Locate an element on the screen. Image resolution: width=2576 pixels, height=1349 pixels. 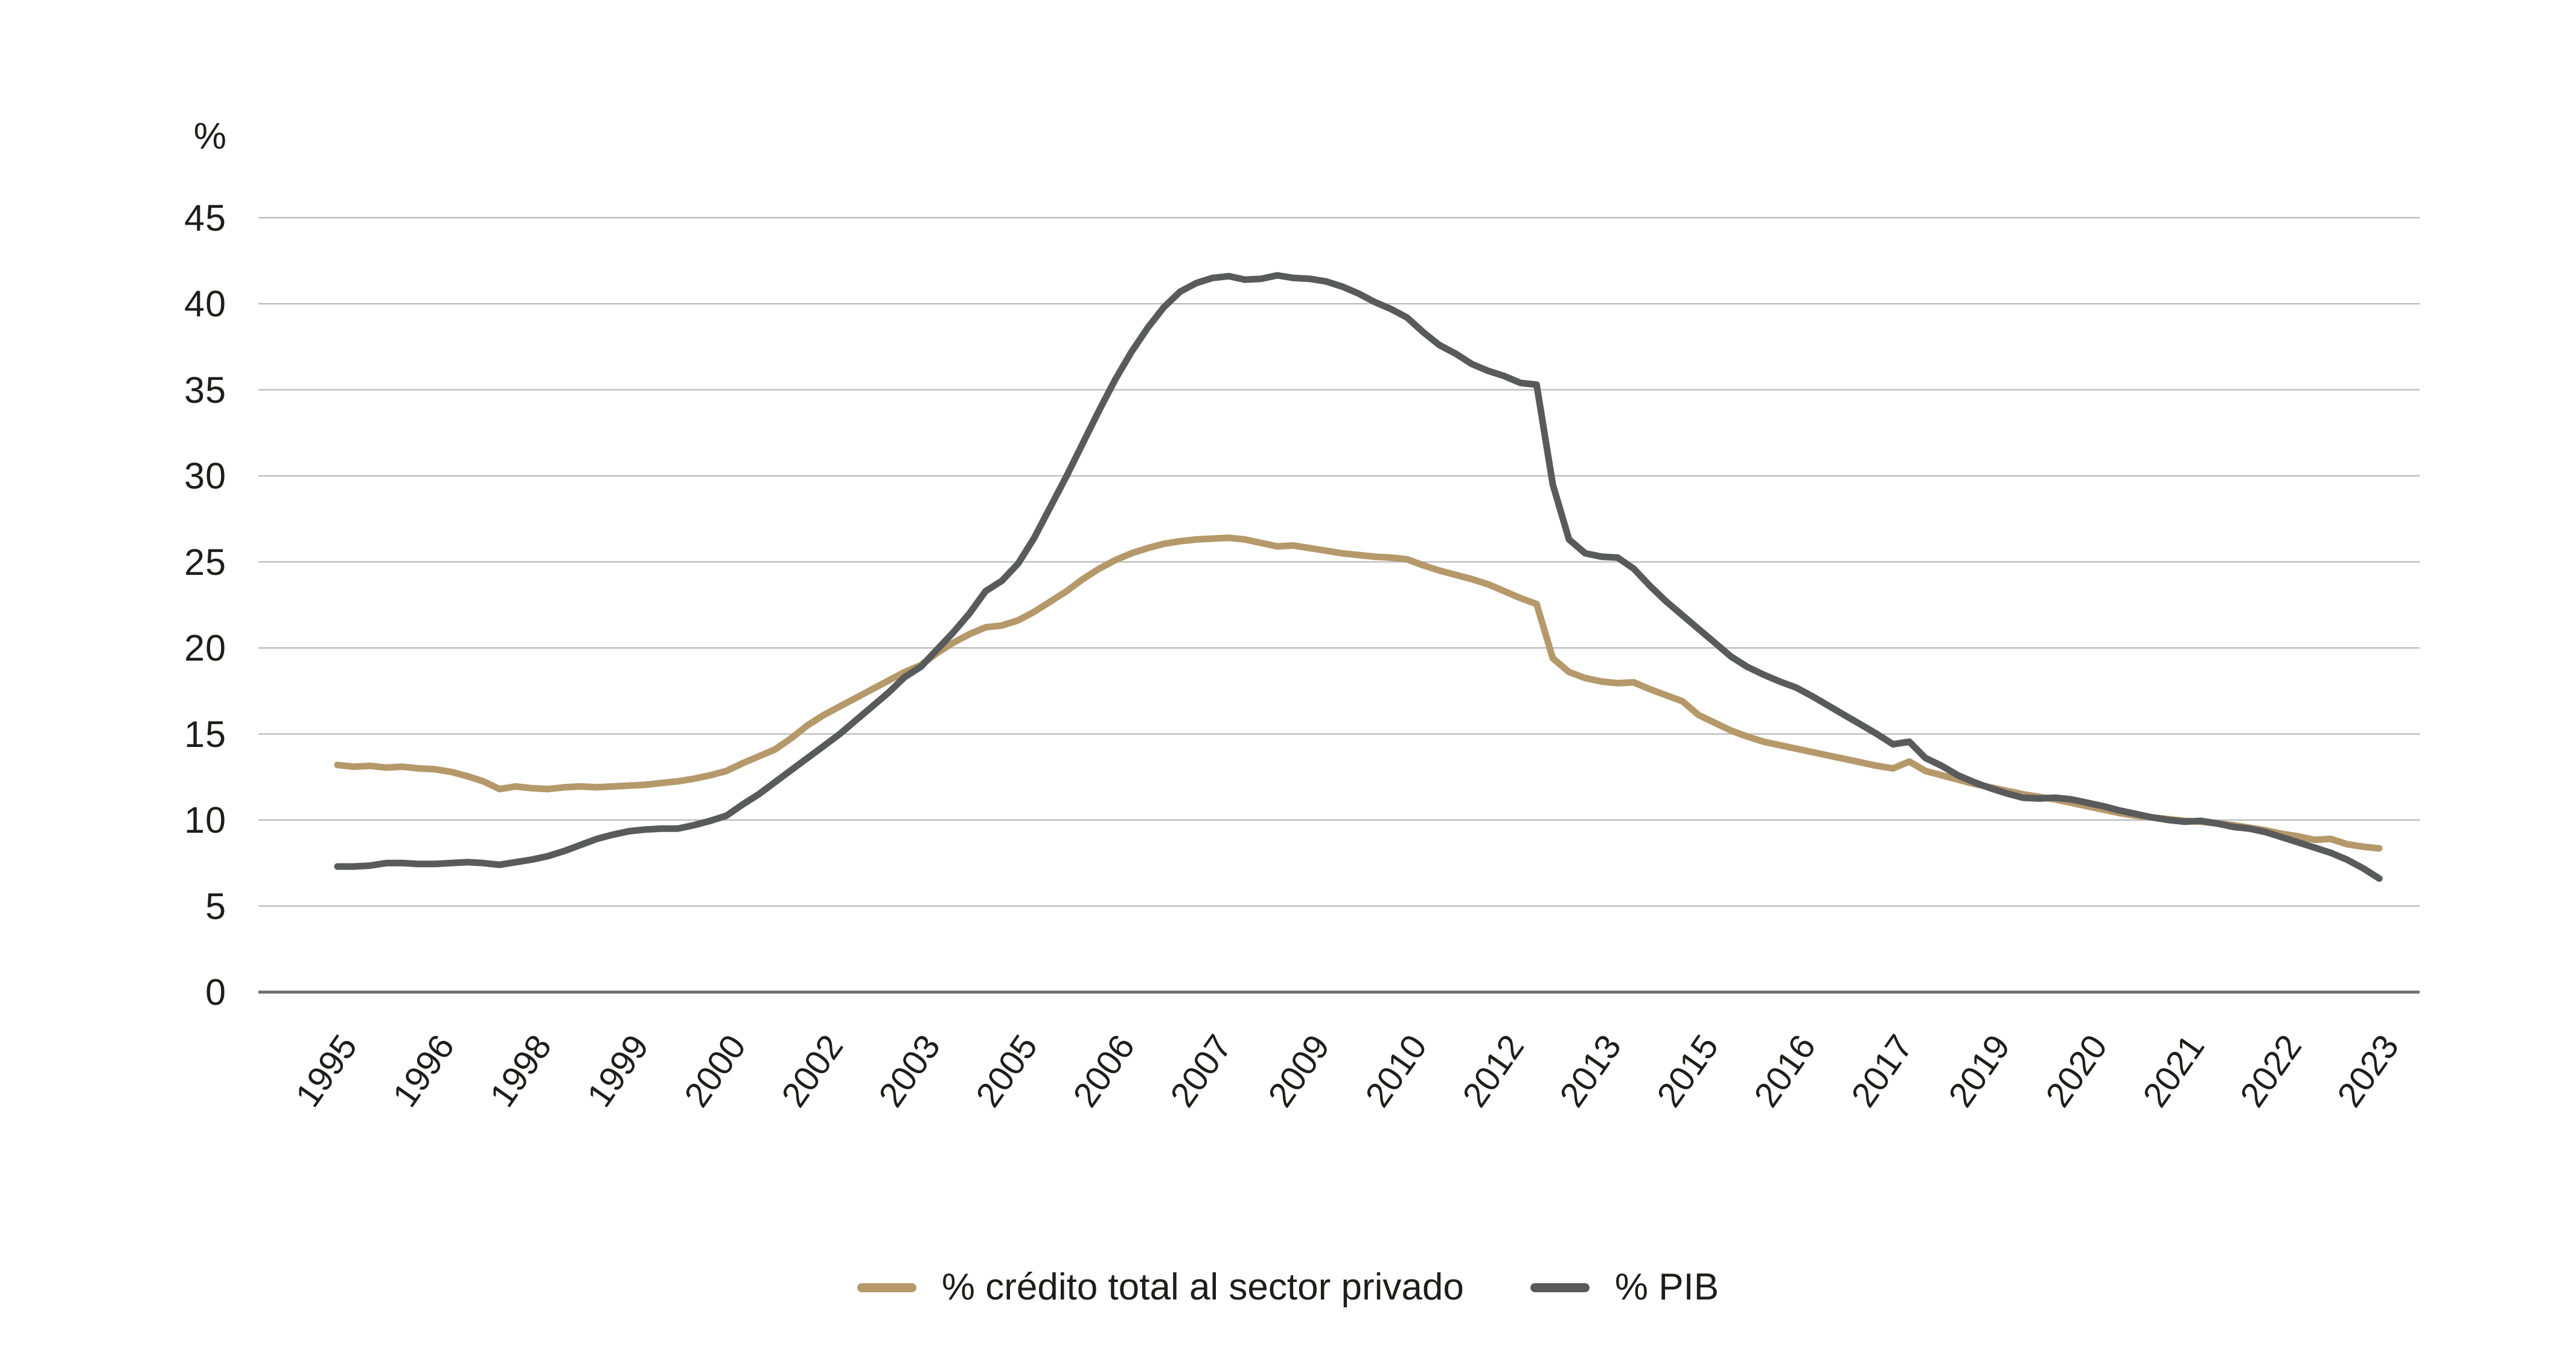
legend-swatch-credito is located at coordinates (886, 1287).